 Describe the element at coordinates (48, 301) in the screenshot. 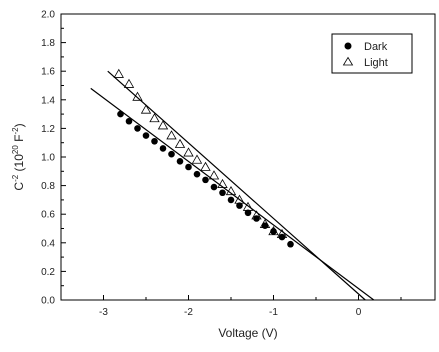

I see `y-tick-label: 0.0` at that location.